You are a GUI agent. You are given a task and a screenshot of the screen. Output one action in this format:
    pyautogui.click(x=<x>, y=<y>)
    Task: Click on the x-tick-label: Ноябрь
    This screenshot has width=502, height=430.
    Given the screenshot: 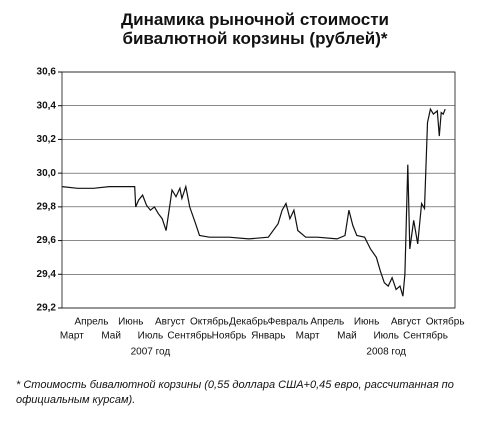 What is the action you would take?
    pyautogui.click(x=229, y=336)
    